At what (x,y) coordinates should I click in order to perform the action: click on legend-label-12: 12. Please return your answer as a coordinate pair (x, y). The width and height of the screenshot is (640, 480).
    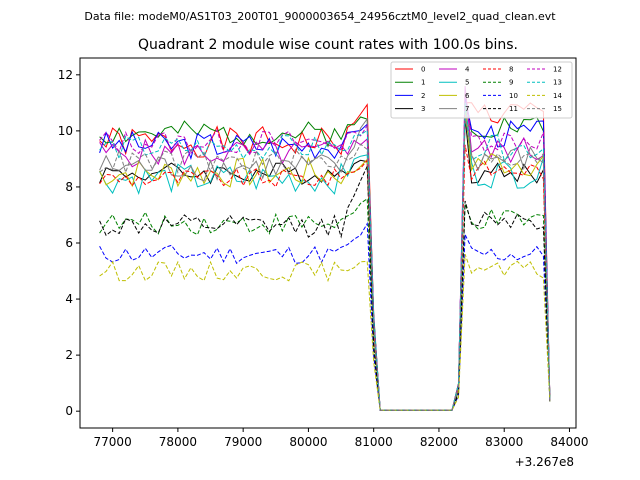
    Looking at the image, I should click on (557, 70).